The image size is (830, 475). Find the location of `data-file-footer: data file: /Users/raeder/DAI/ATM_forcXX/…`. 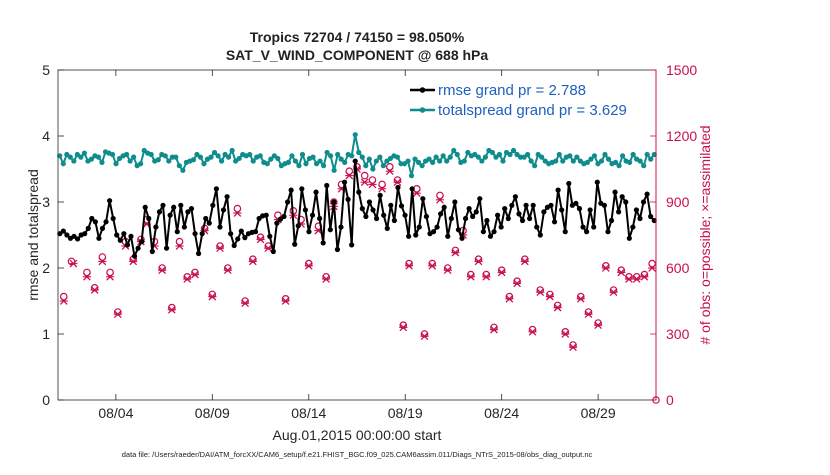

data-file-footer: data file: /Users/raeder/DAI/ATM_forcXX/… is located at coordinates (357, 454).